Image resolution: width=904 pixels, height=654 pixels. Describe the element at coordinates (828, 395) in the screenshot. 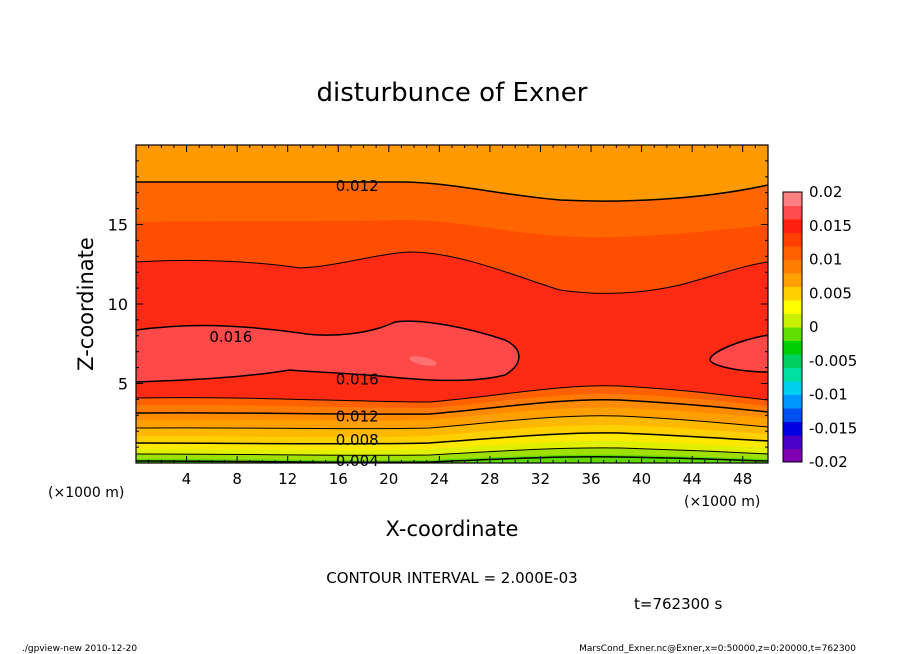

I see `colorbar-tick-label: -0.01` at that location.